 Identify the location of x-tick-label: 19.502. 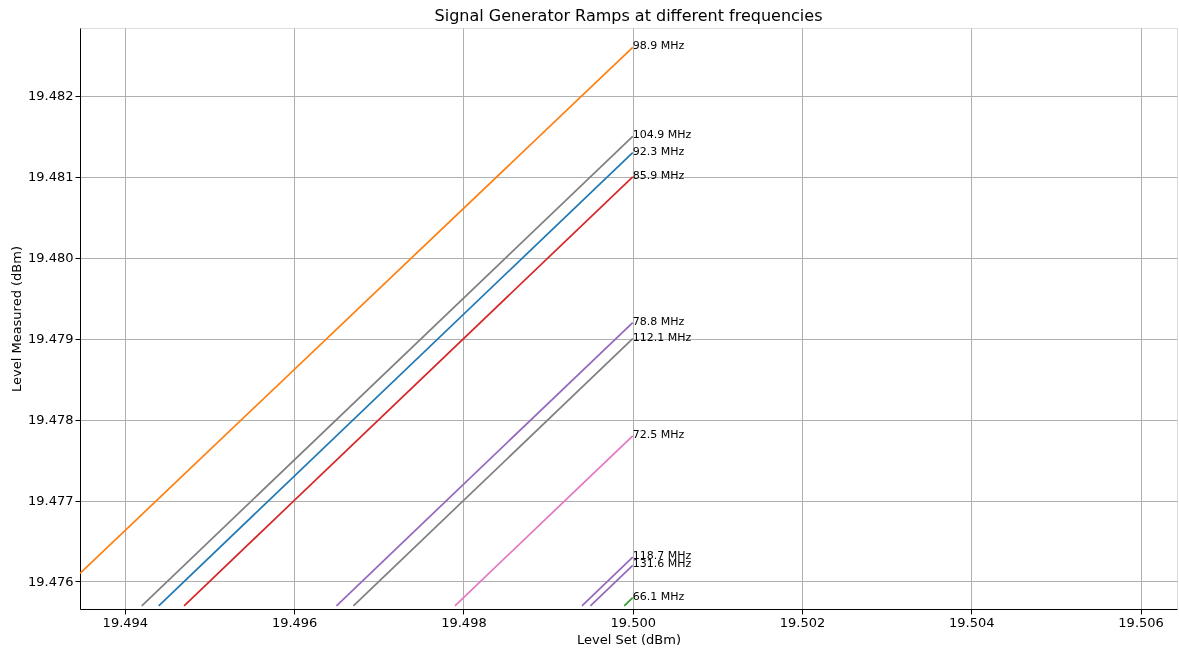
(802, 622).